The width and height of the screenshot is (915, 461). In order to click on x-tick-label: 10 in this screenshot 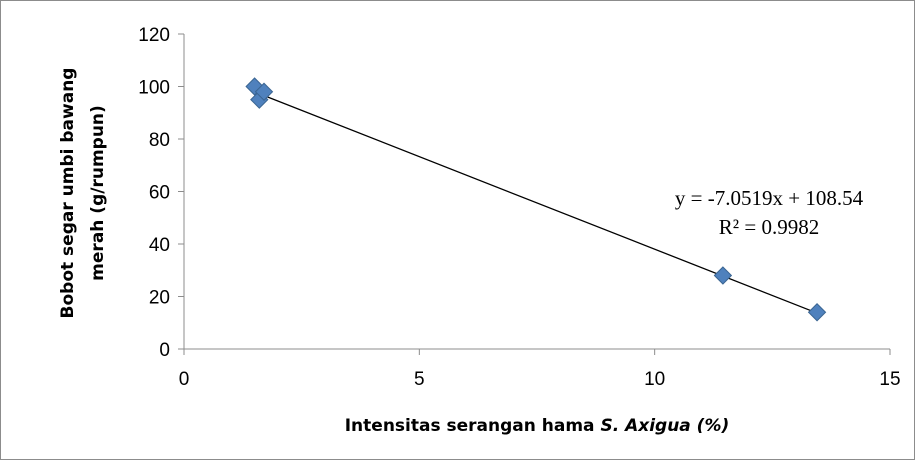, I will do `click(654, 379)`.